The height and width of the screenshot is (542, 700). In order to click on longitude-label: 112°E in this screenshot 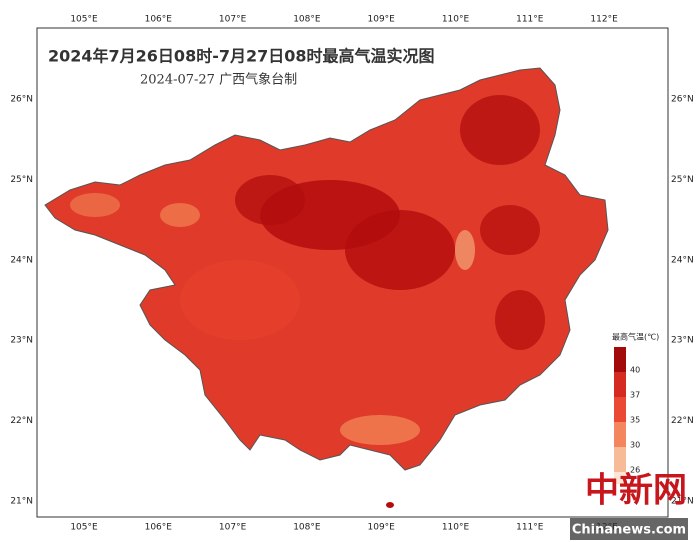, I will do `click(604, 20)`.